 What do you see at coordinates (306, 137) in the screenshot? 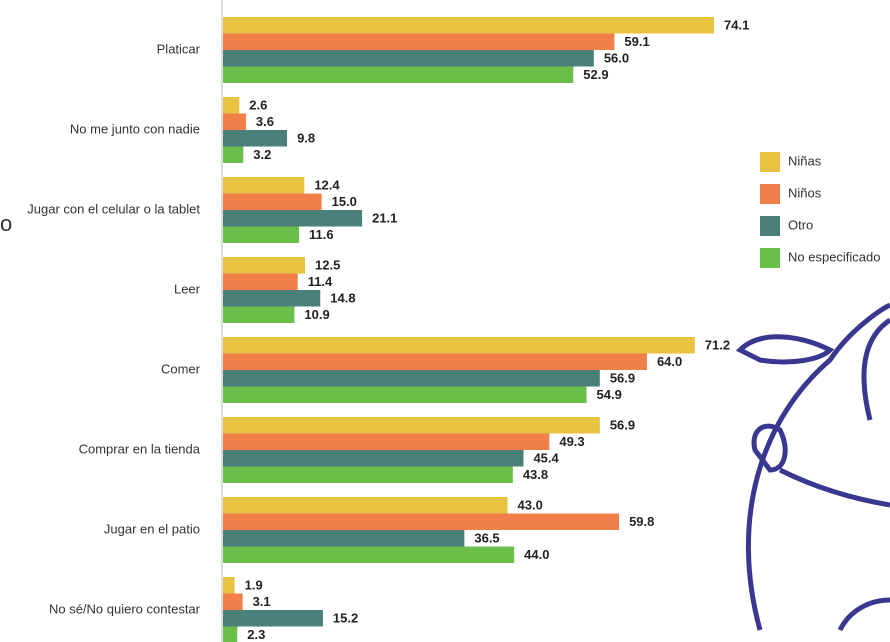
I see `value-label: 9.8` at bounding box center [306, 137].